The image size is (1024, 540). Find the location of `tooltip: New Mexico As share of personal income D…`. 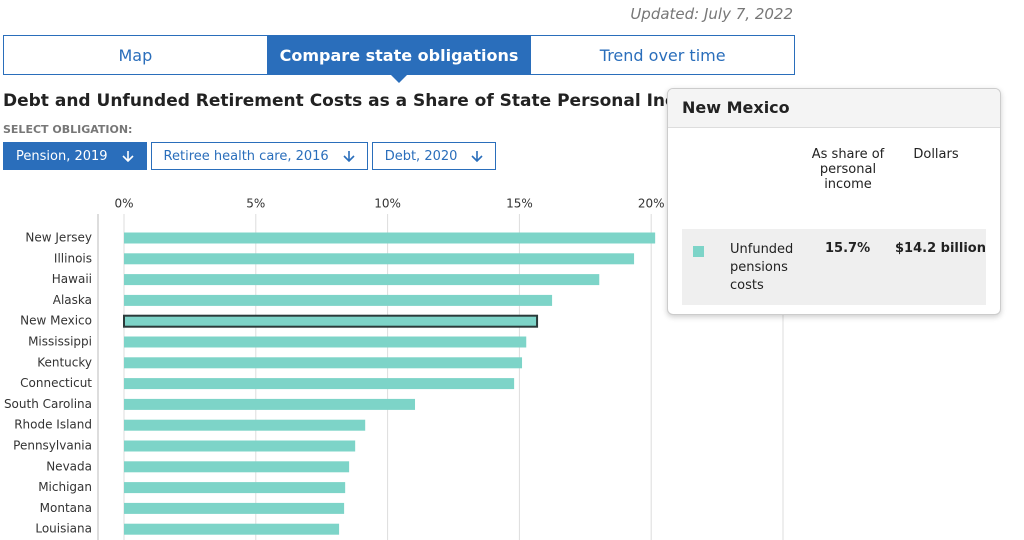

tooltip: New Mexico As share of personal income D… is located at coordinates (834, 201).